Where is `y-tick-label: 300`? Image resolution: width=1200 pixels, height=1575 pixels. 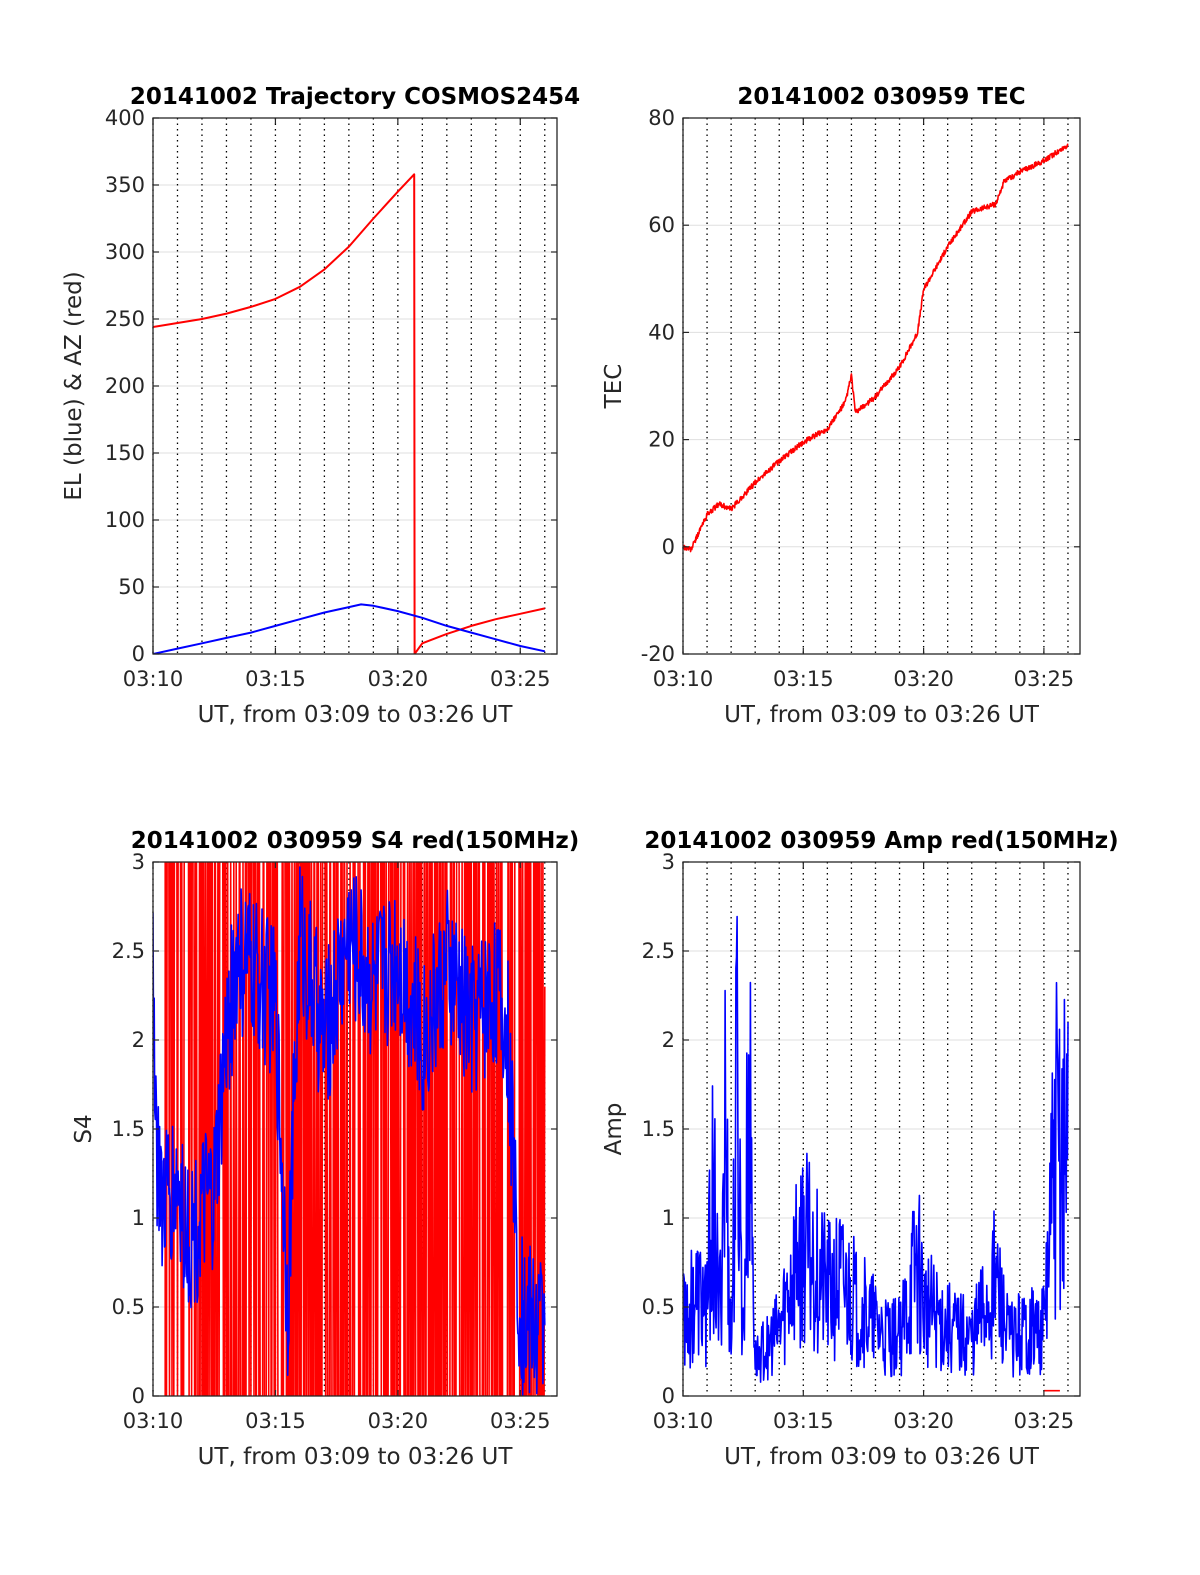
y-tick-label: 300 is located at coordinates (125, 252).